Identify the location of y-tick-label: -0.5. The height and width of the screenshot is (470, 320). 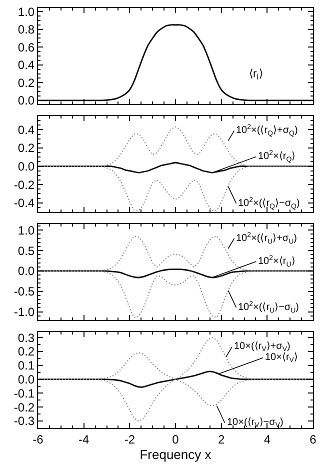
(24, 291).